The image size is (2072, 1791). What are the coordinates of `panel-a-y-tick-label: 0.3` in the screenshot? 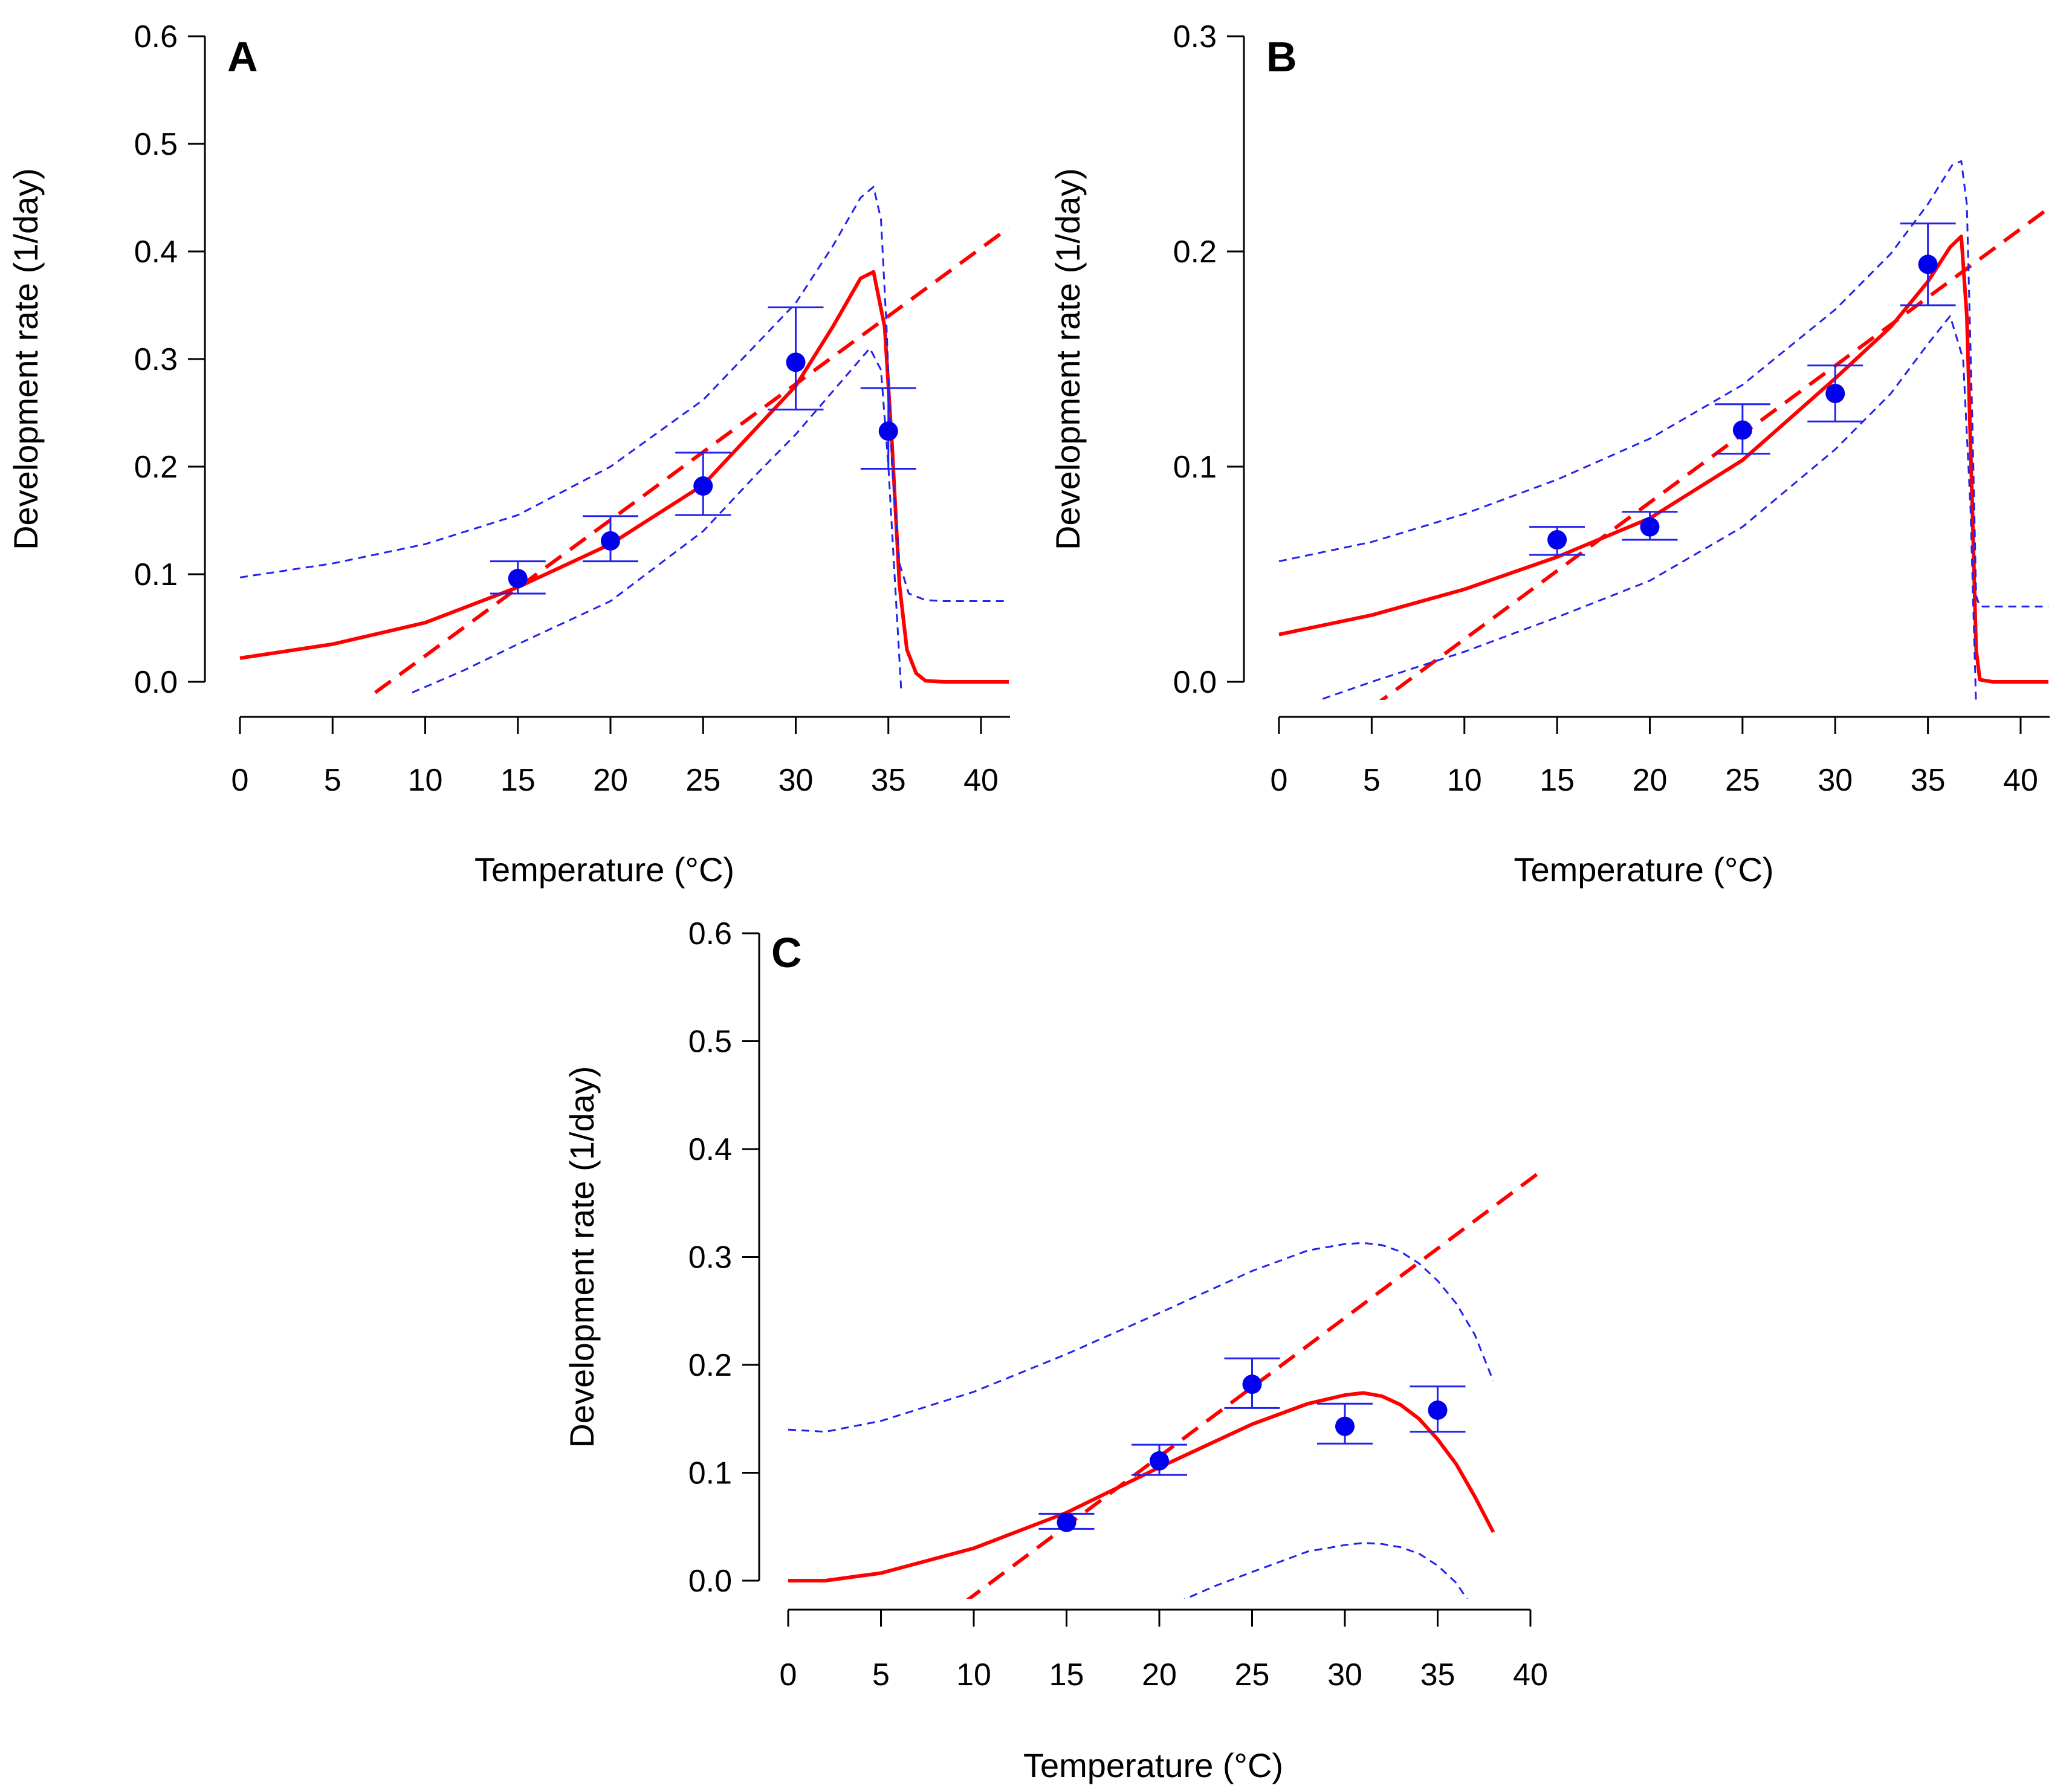 It's located at (156, 359).